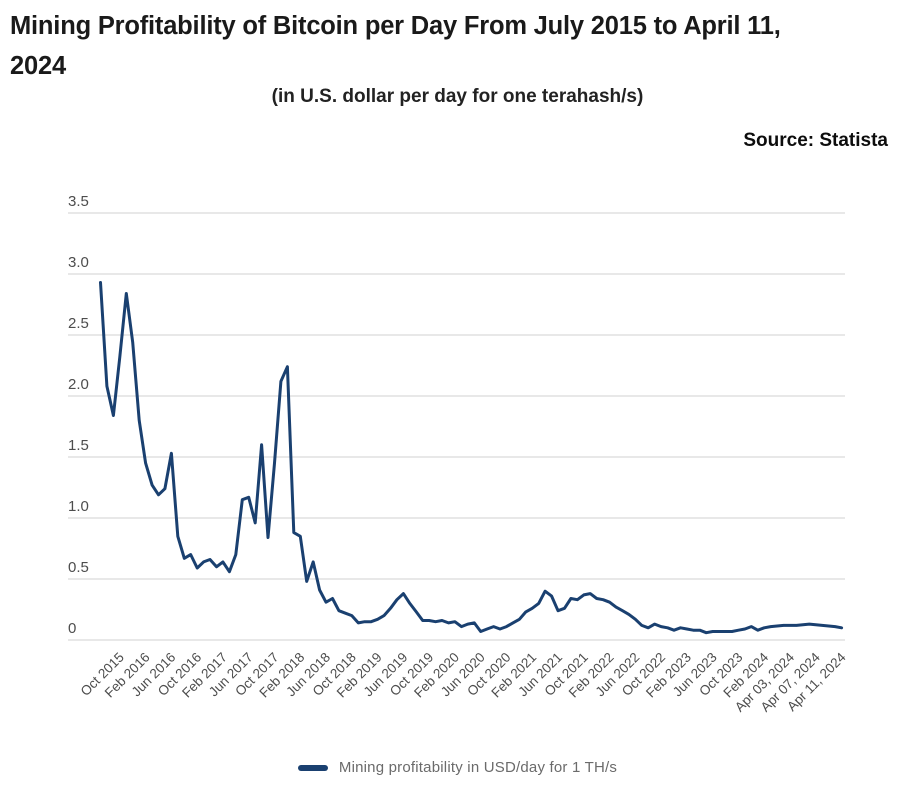  Describe the element at coordinates (72, 628) in the screenshot. I see `y-axis-tick-label: 0` at that location.